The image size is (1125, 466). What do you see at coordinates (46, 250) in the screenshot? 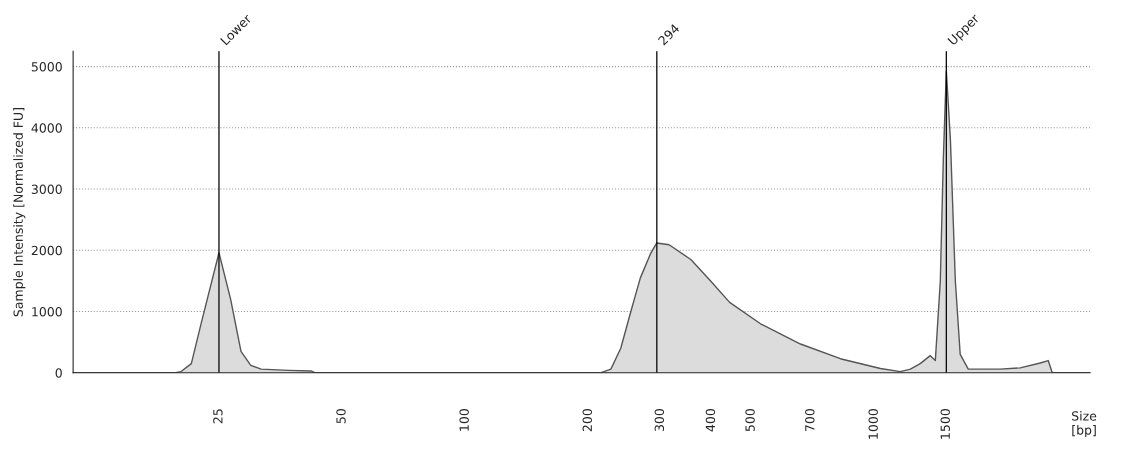
I see `y-tick-label: 2000` at bounding box center [46, 250].